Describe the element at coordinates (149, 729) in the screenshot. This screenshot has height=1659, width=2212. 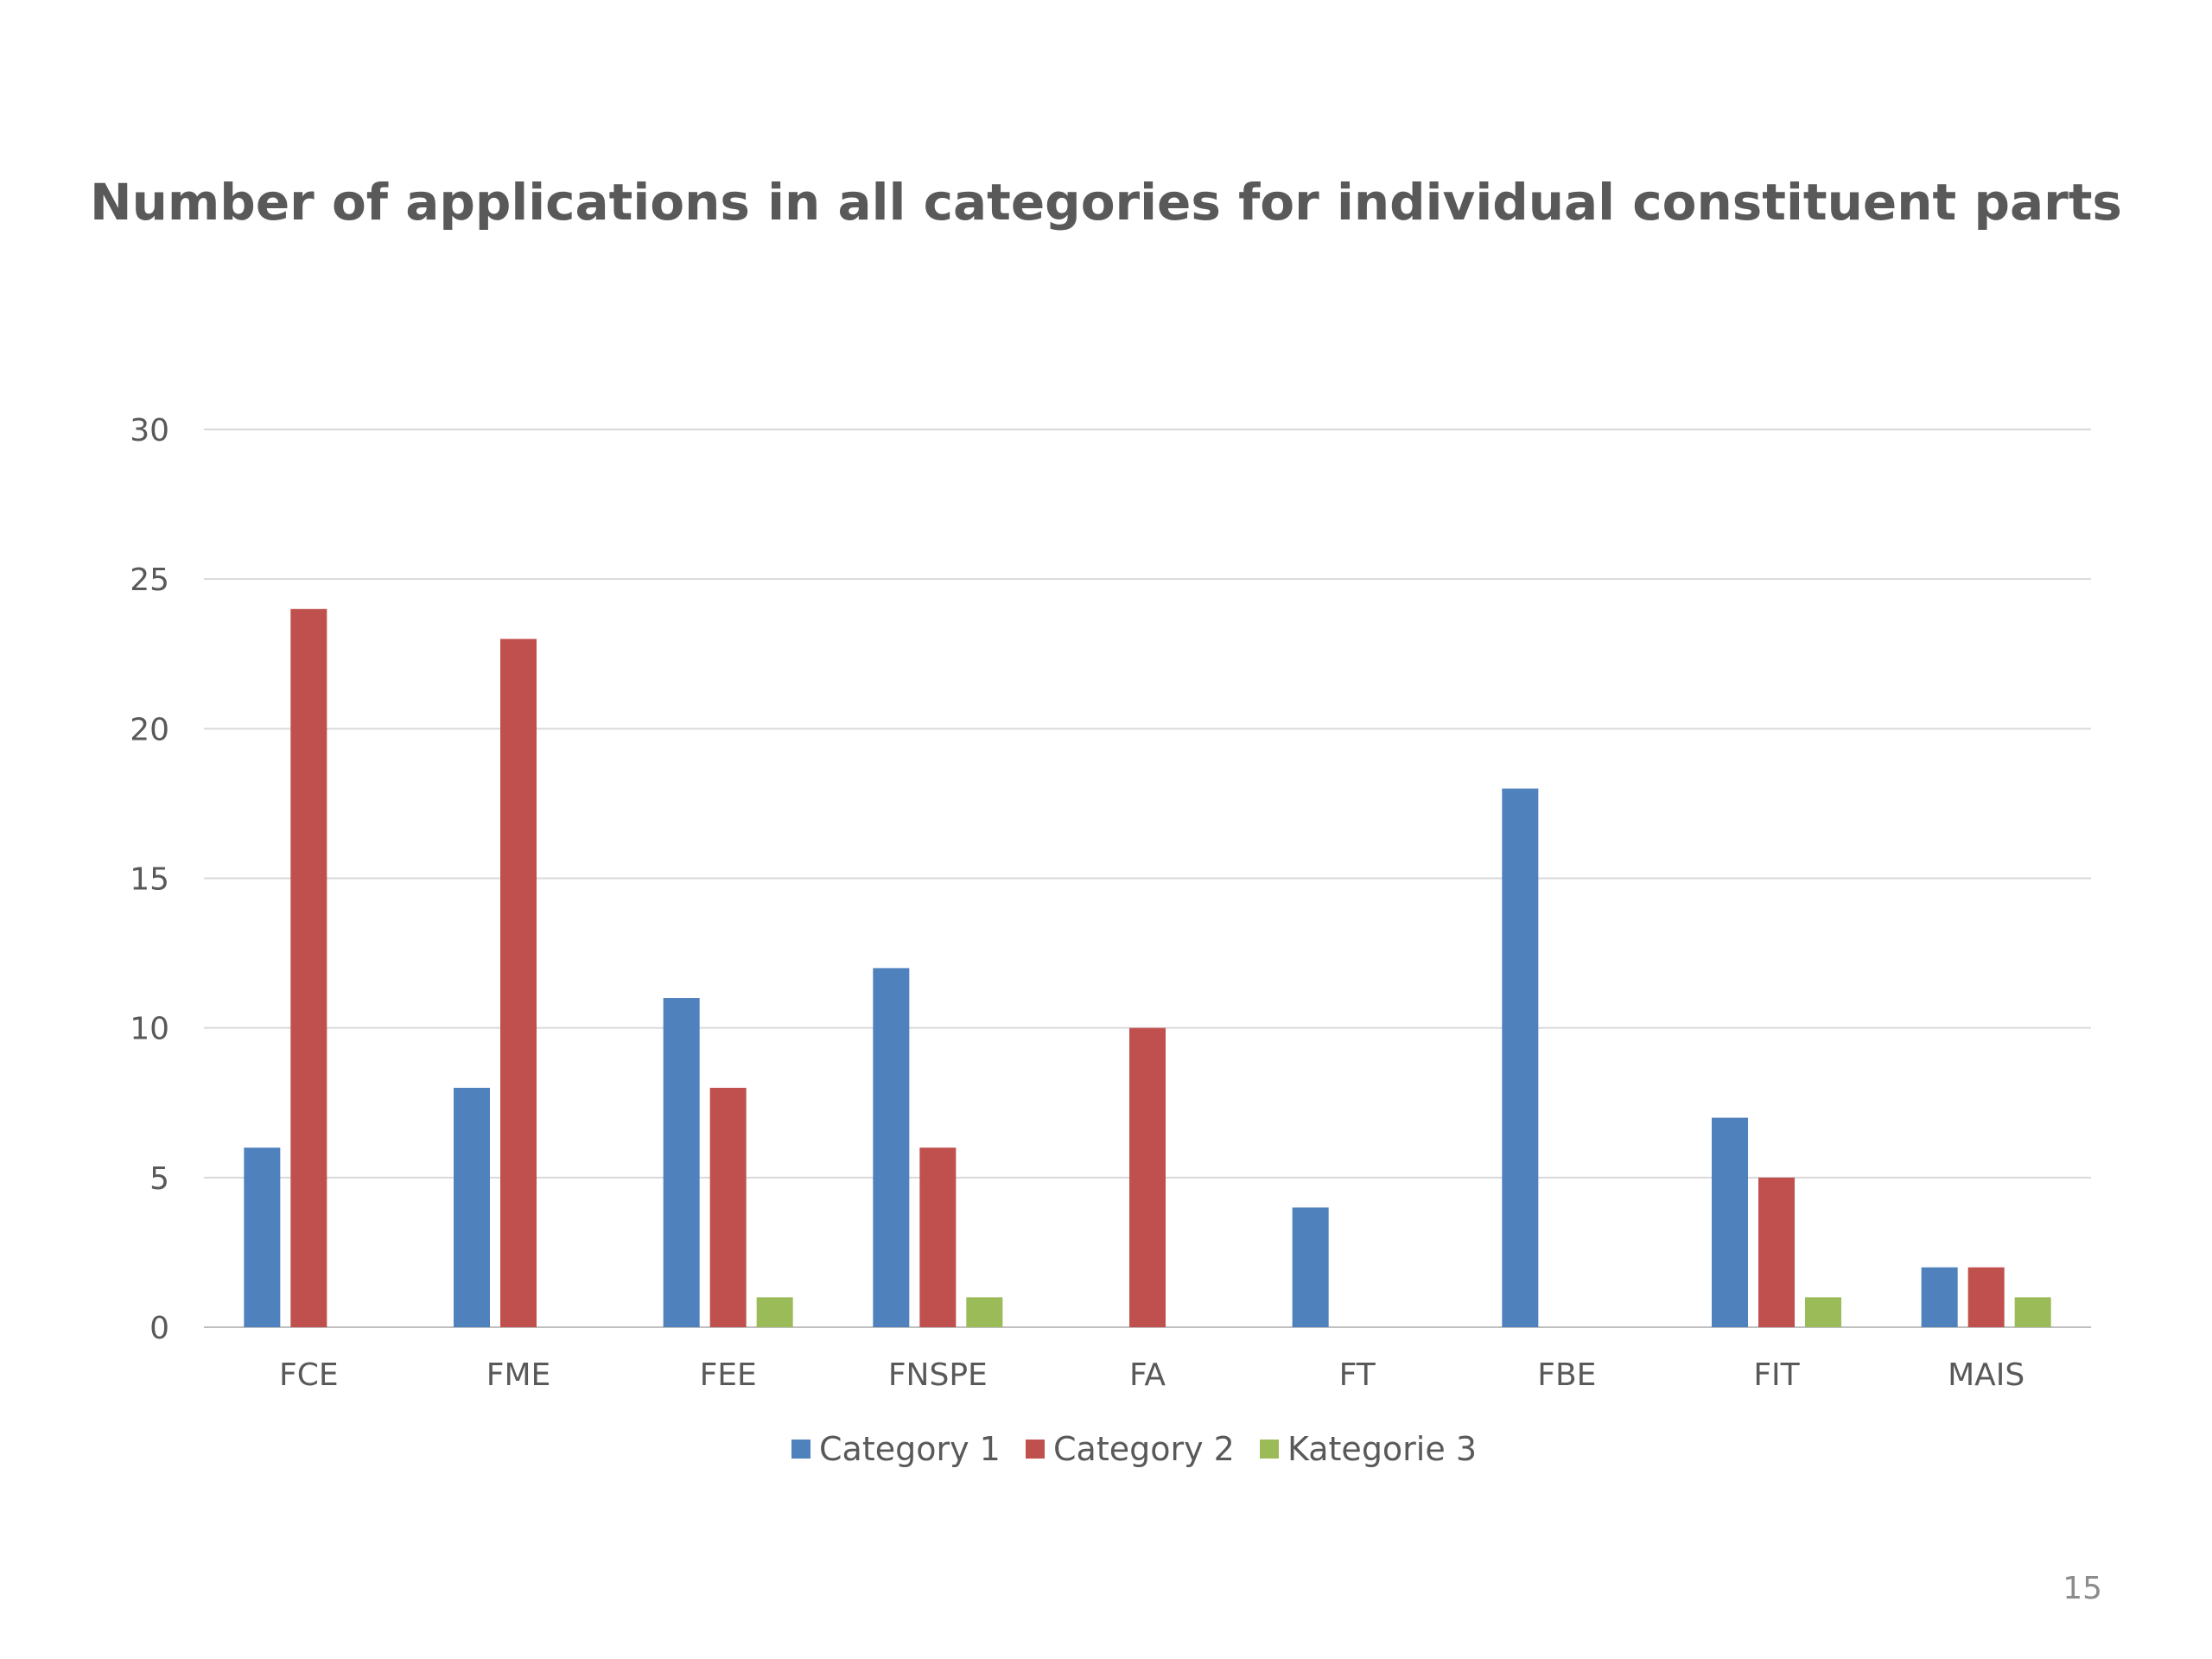
I see `y-tick-label: 20` at that location.